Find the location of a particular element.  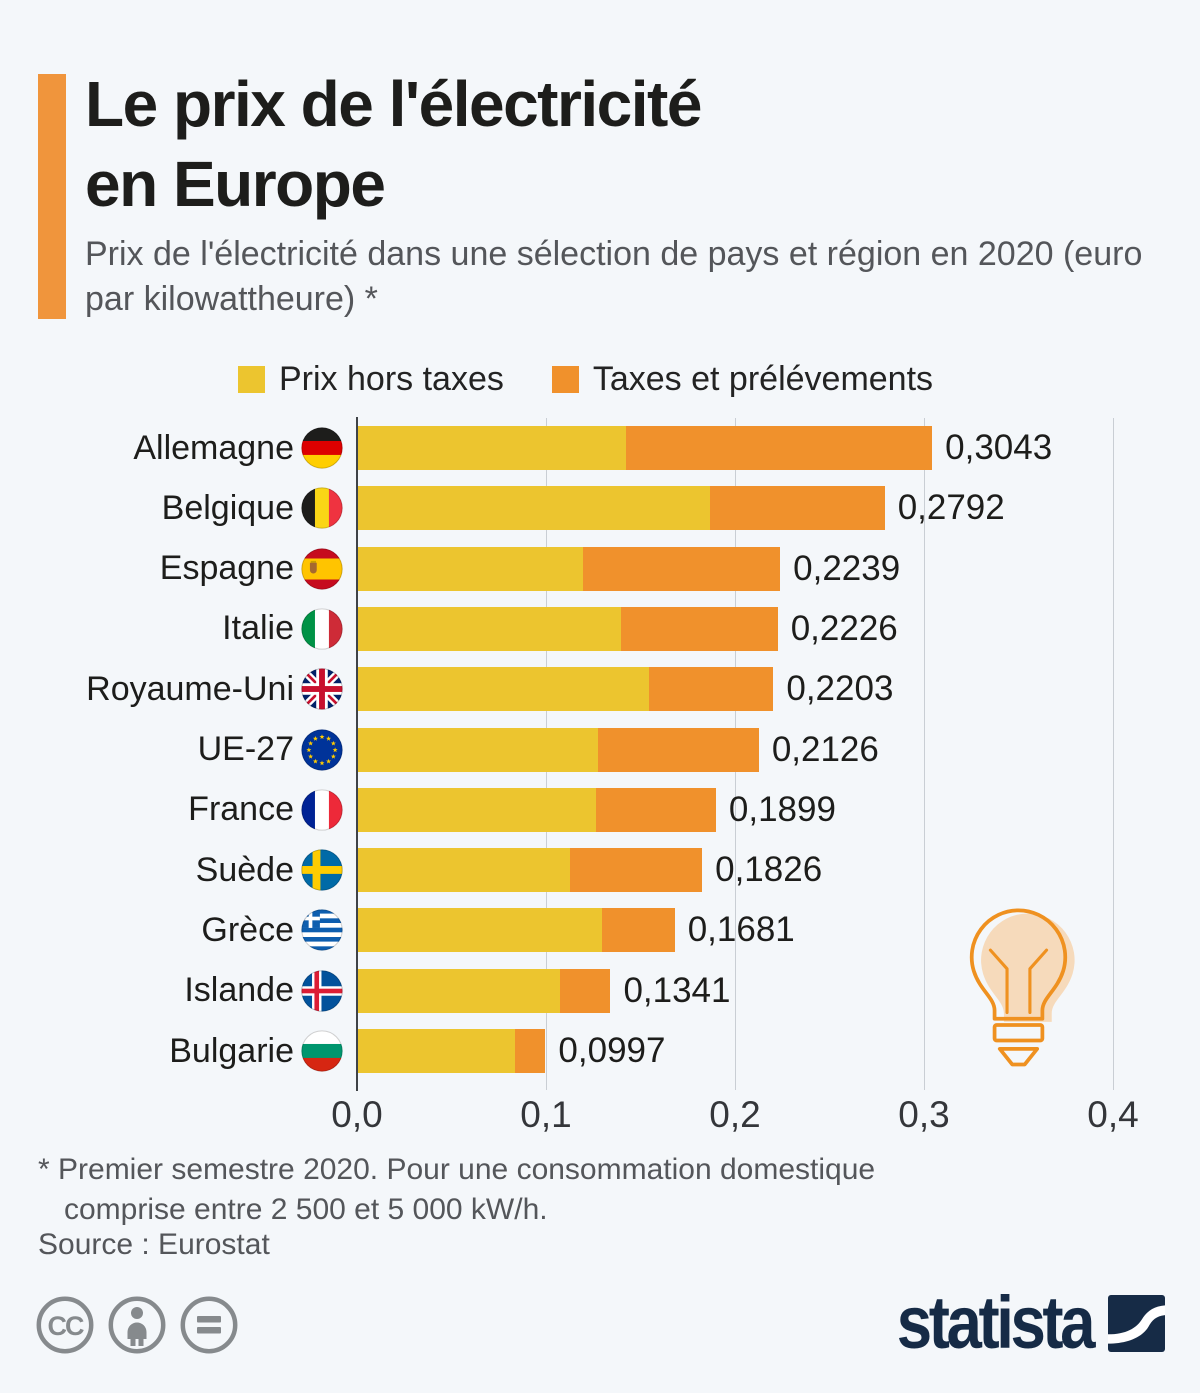

country-label: Royaume-Uni is located at coordinates (190, 688).